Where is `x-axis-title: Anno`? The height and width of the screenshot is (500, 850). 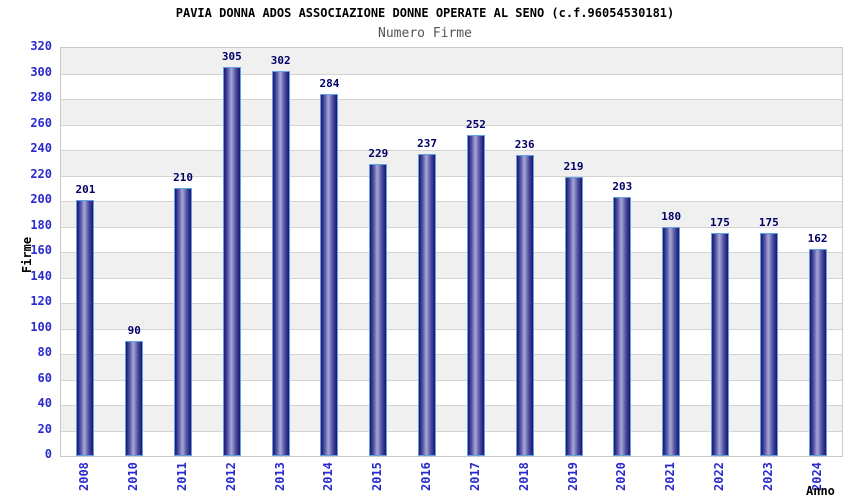
x-axis-title: Anno is located at coordinates (820, 491).